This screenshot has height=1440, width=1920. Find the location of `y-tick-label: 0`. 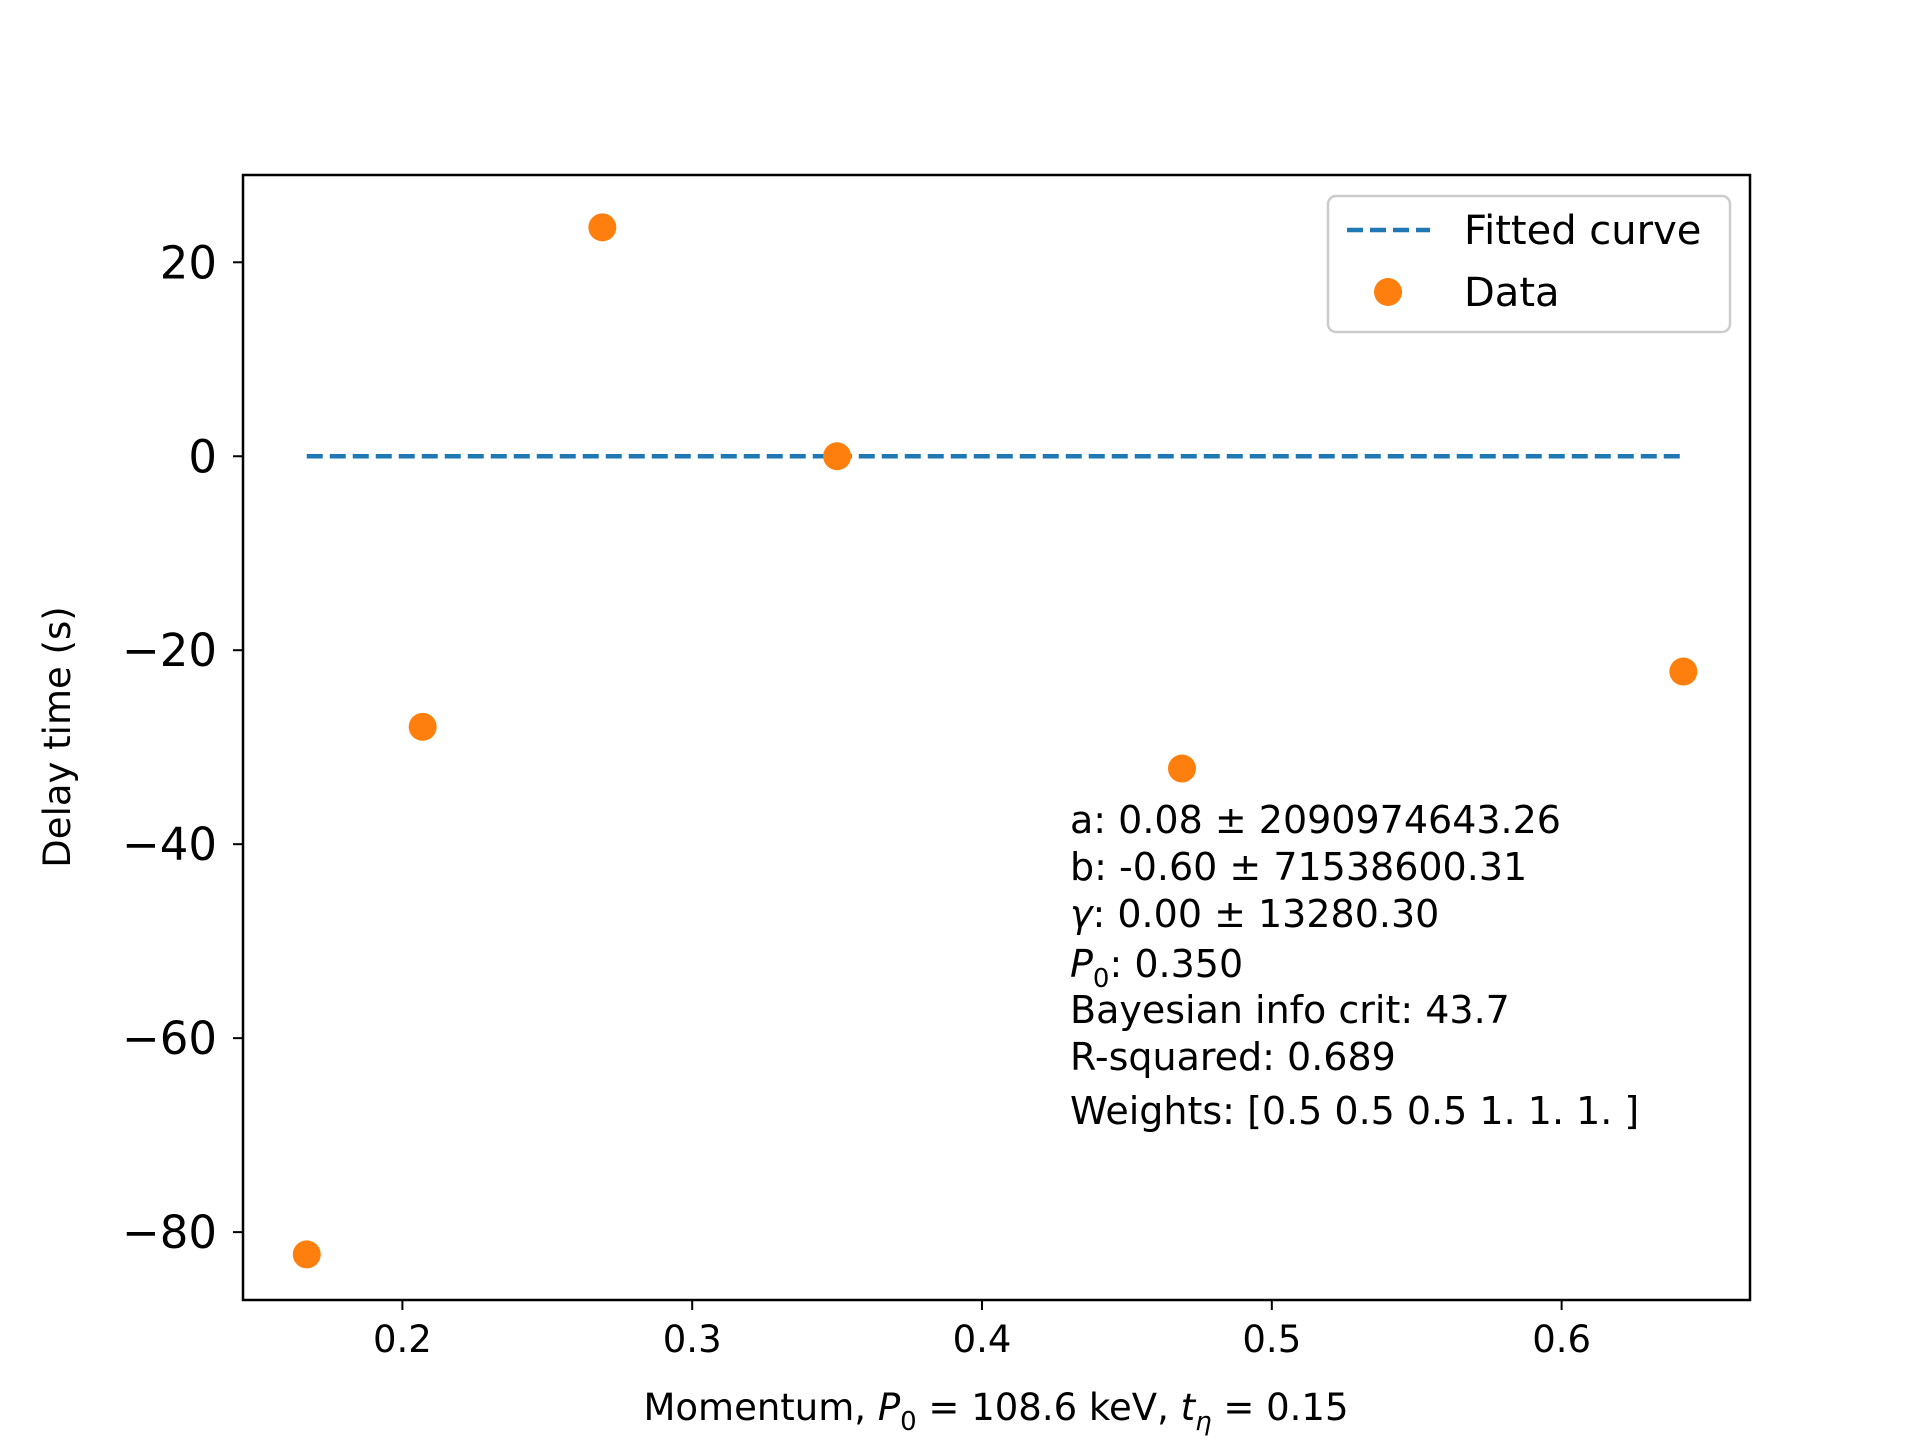

y-tick-label: 0 is located at coordinates (202, 456).